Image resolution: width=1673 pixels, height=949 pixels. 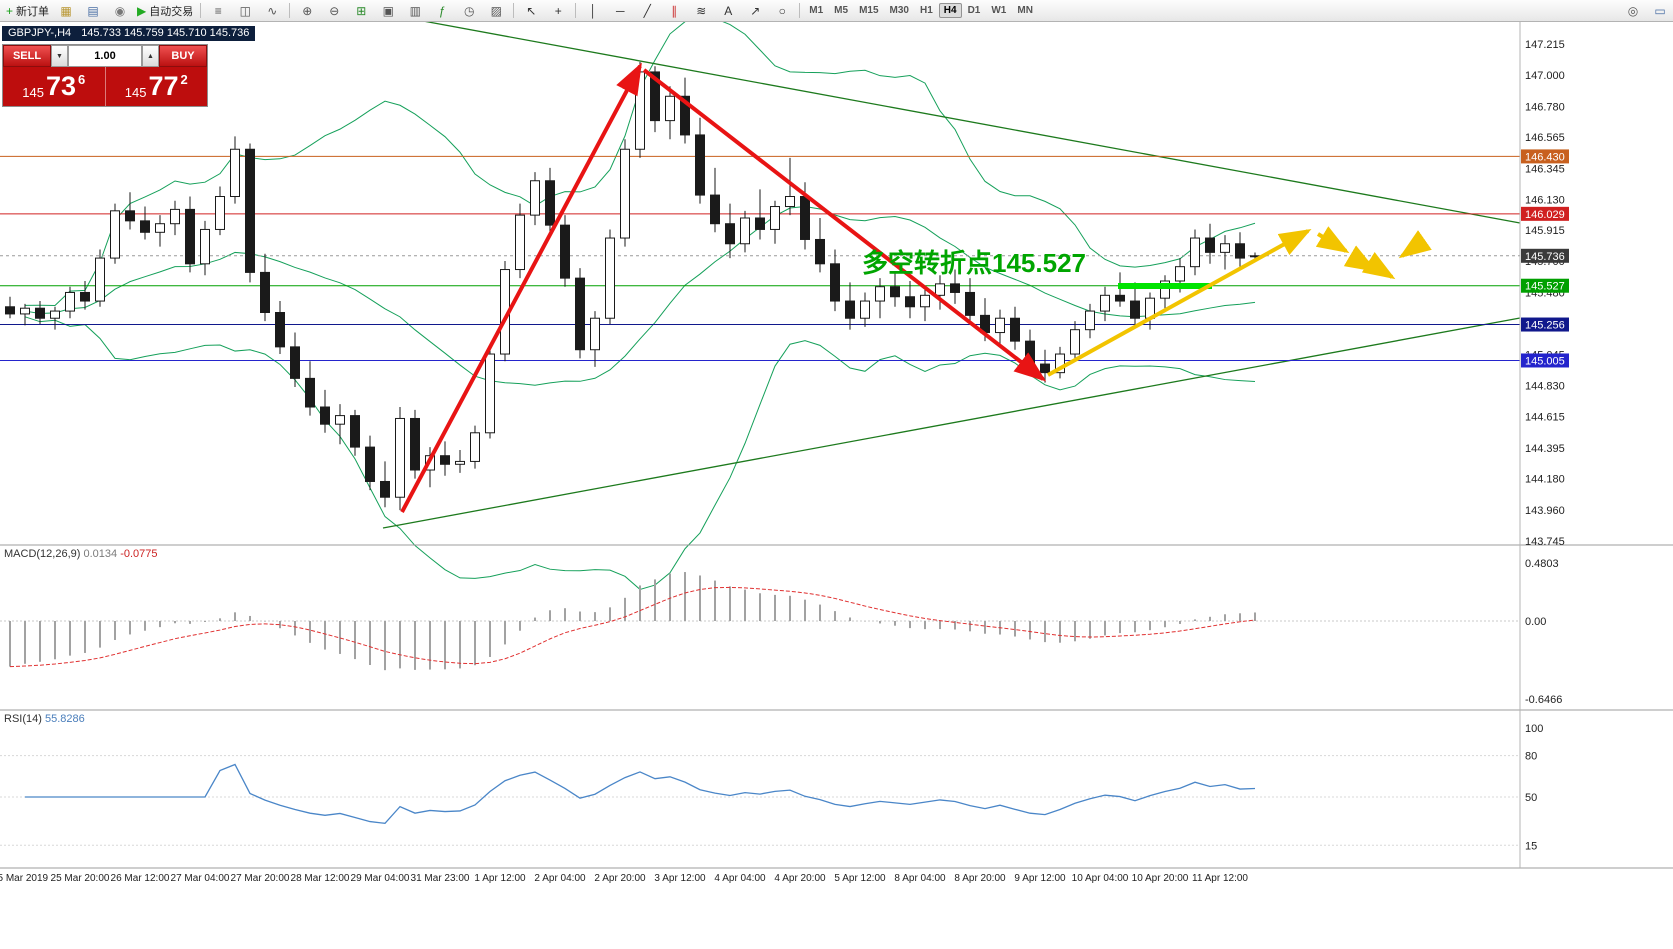 What do you see at coordinates (27, 11) in the screenshot?
I see `new-order-button: + 新订单` at bounding box center [27, 11].